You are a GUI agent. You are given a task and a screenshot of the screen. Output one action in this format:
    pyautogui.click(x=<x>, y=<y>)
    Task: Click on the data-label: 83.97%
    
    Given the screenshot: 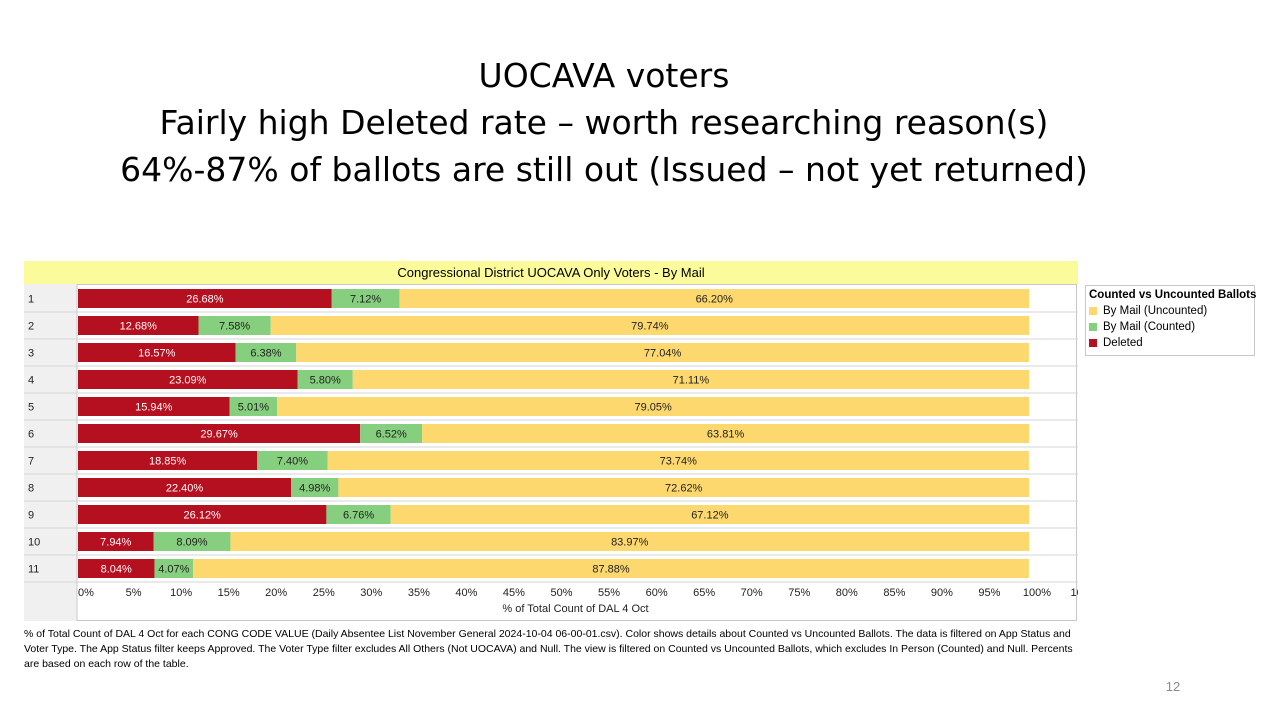 What is the action you would take?
    pyautogui.click(x=630, y=543)
    